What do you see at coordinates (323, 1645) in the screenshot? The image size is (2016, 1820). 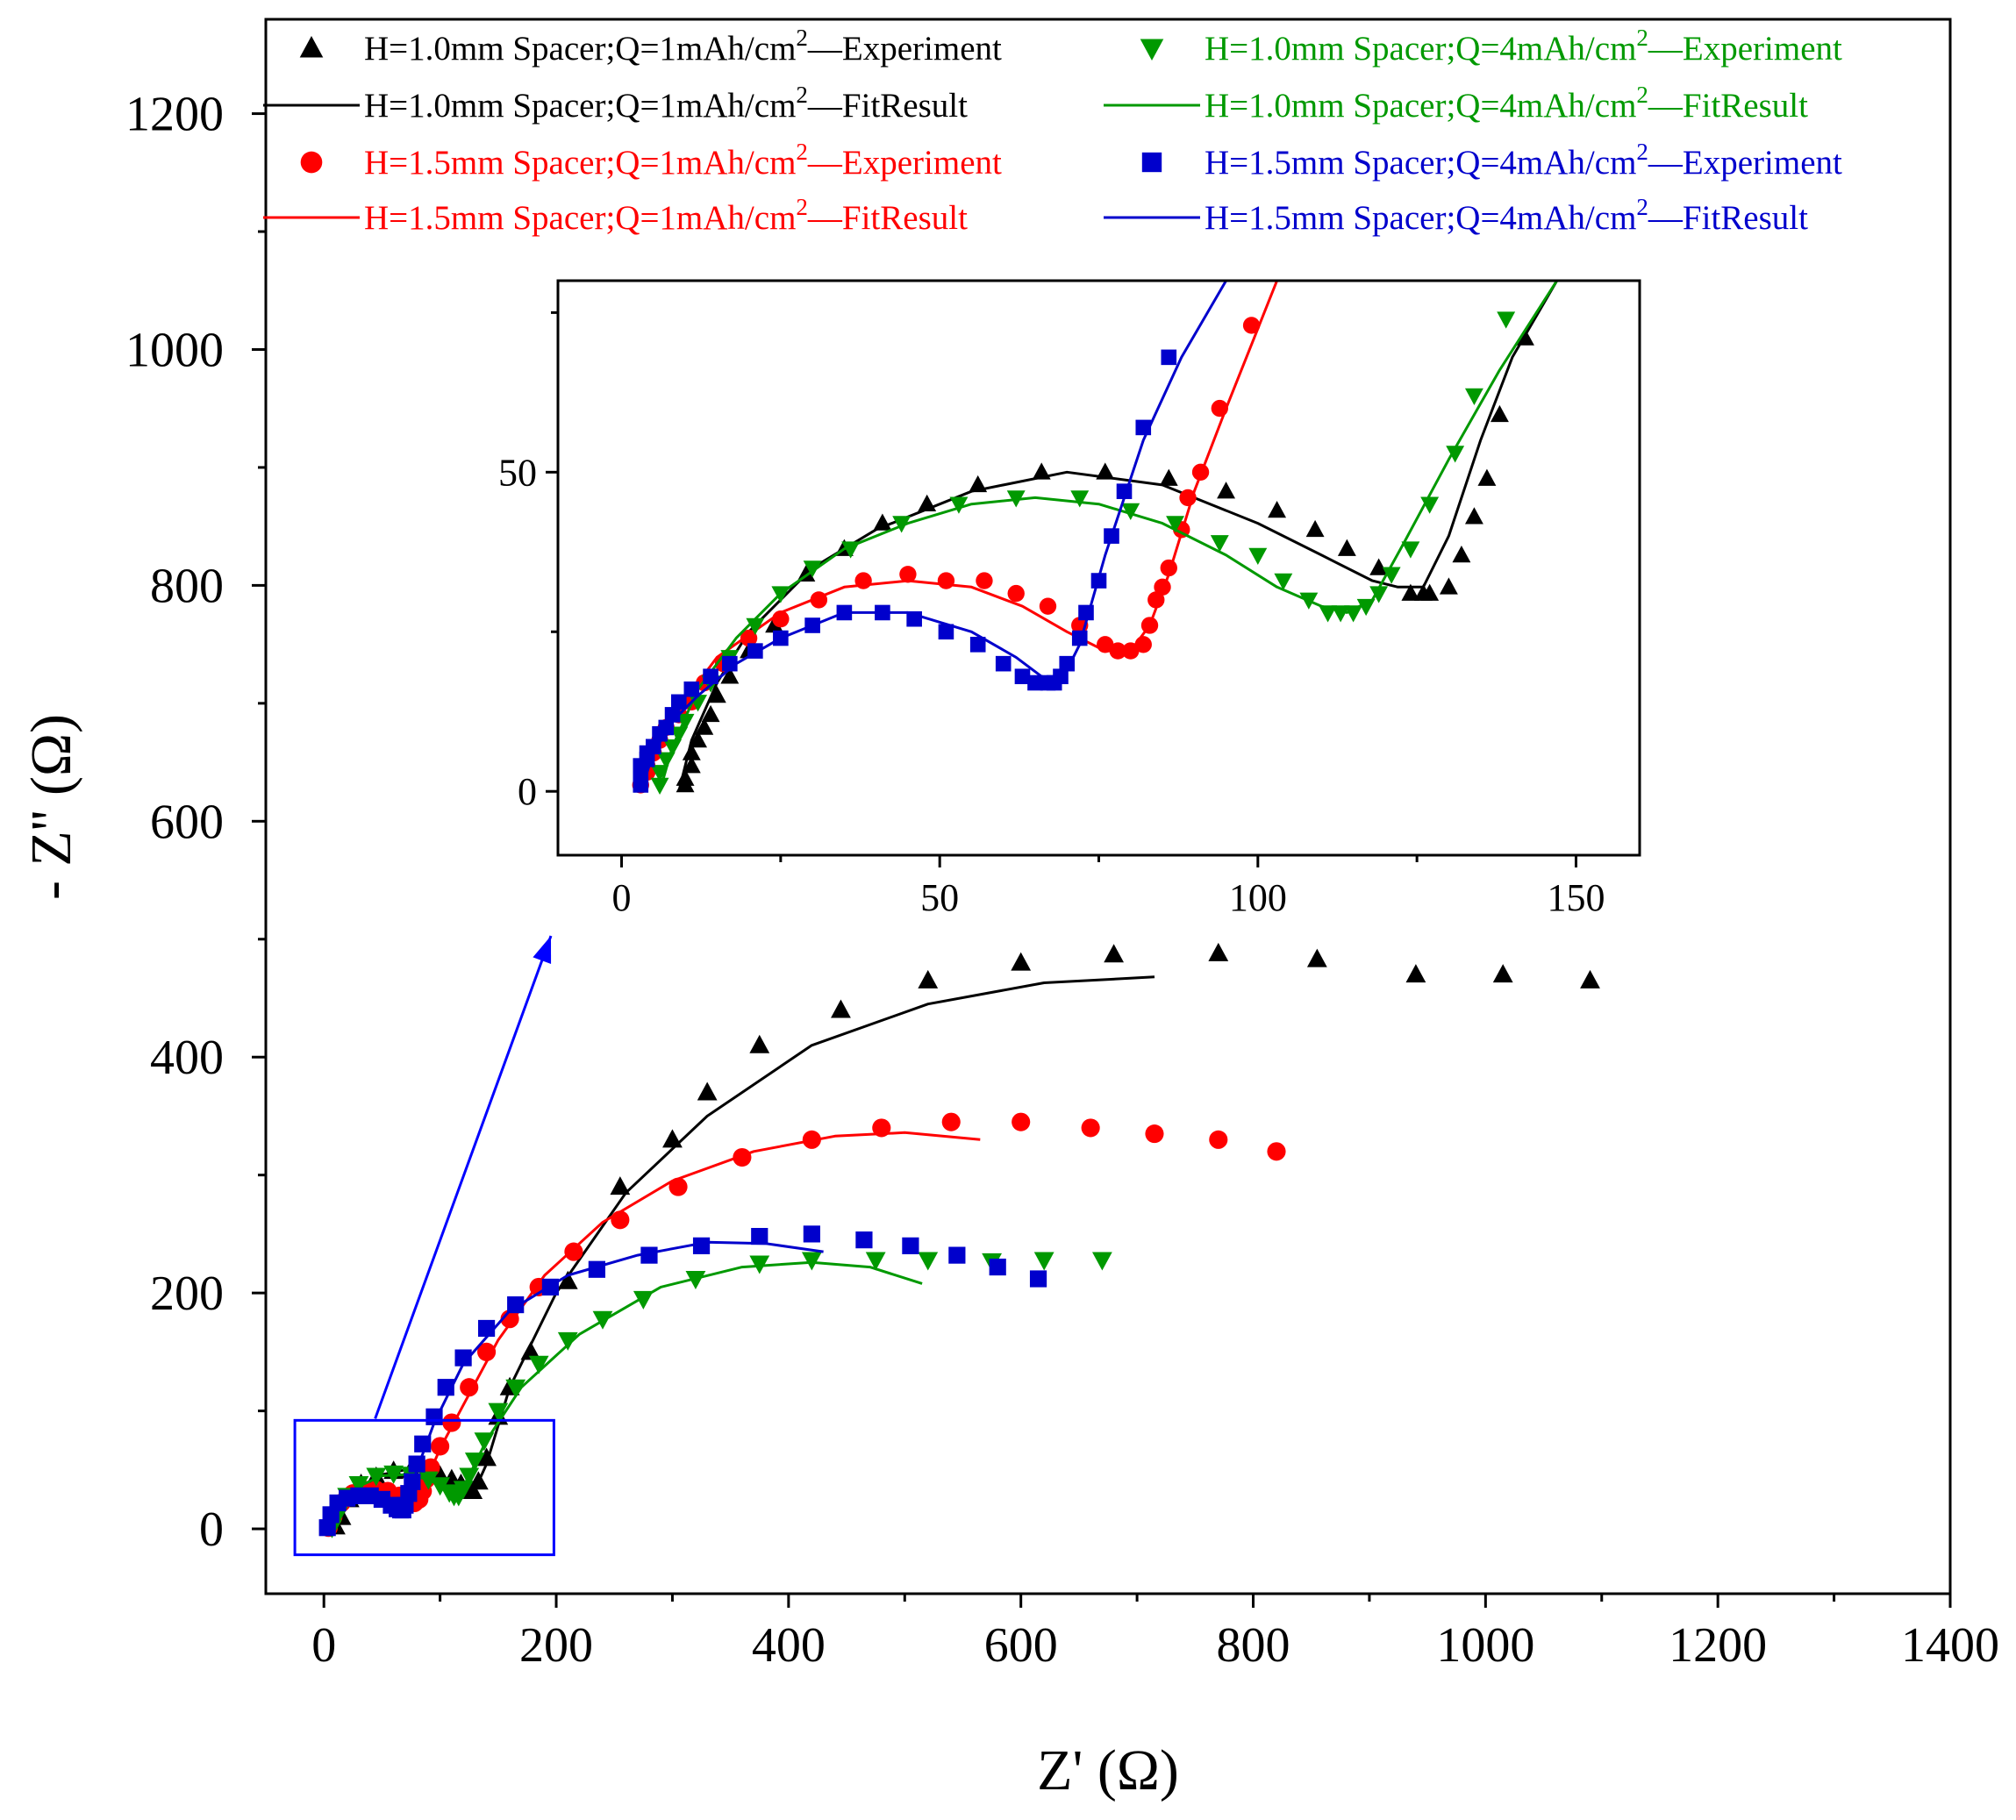 I see `x-tick-label: 0` at bounding box center [323, 1645].